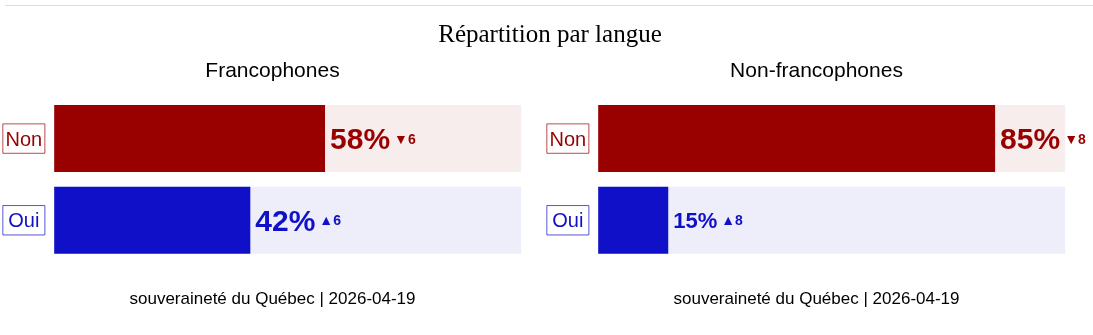 The height and width of the screenshot is (335, 1093). What do you see at coordinates (816, 69) in the screenshot?
I see `chart-title: Non-francophones` at bounding box center [816, 69].